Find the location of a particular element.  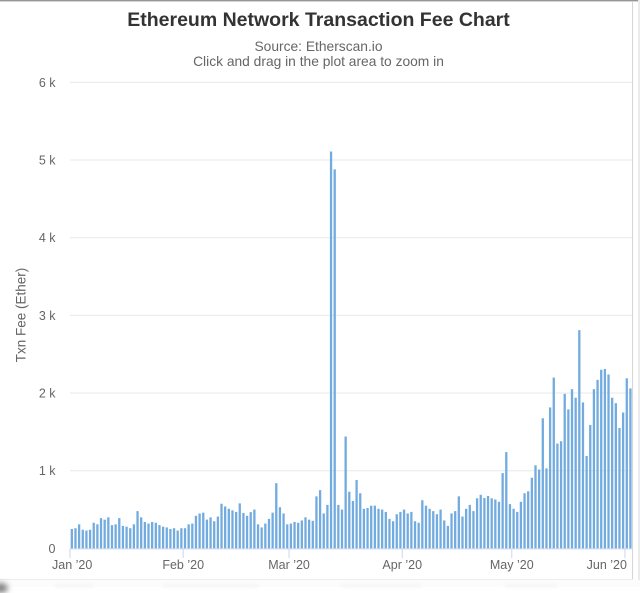

svg-text: May ’20 is located at coordinates (512, 565).